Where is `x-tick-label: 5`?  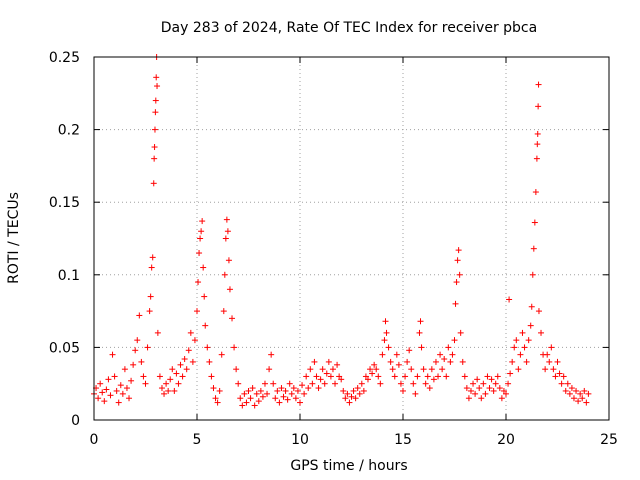
x-tick-label: 5 is located at coordinates (197, 440).